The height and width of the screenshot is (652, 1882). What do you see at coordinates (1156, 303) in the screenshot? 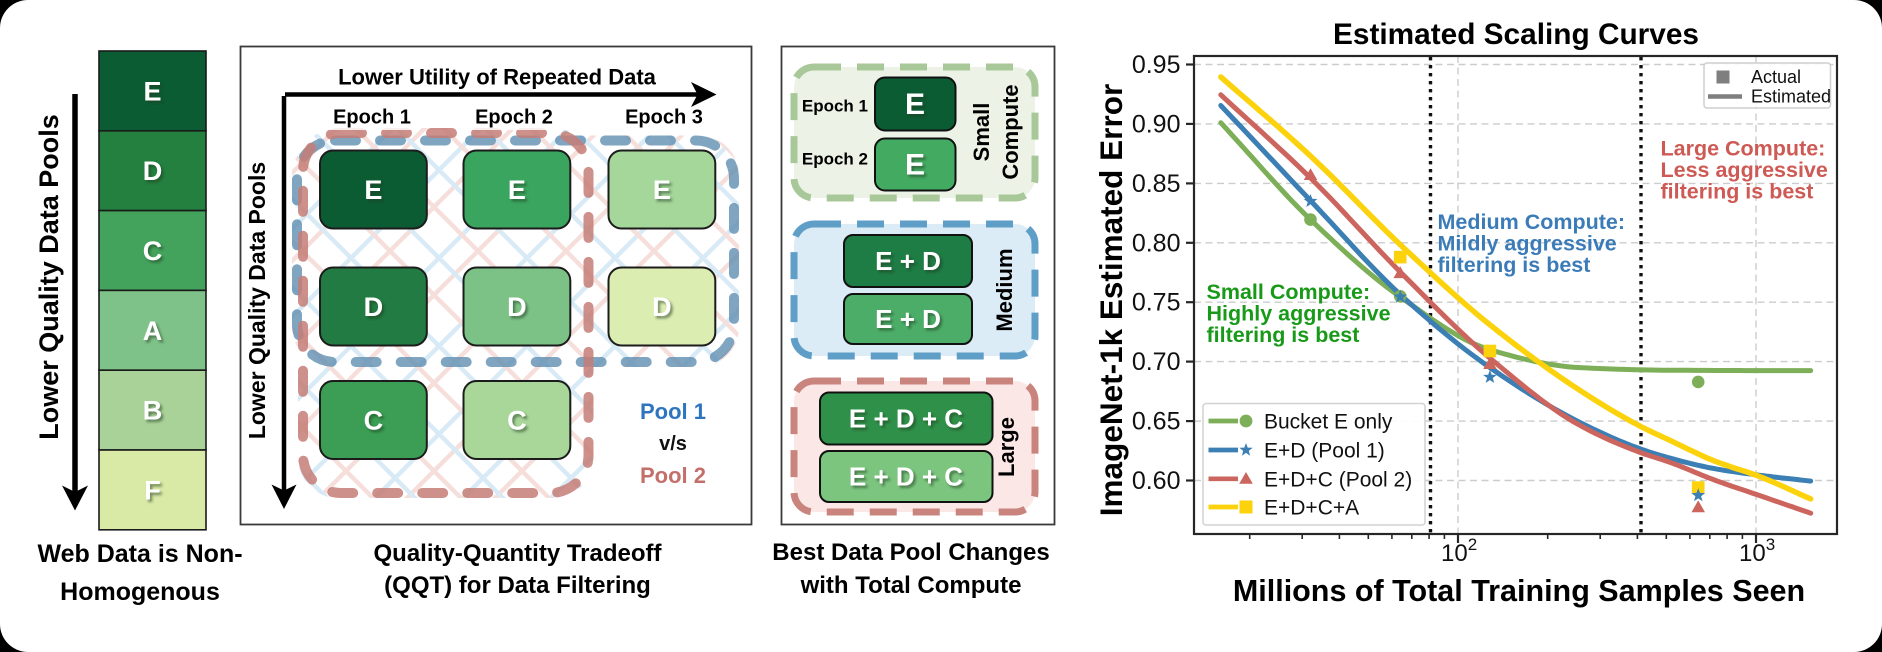
I see `svg-text: 0.75` at bounding box center [1156, 303].